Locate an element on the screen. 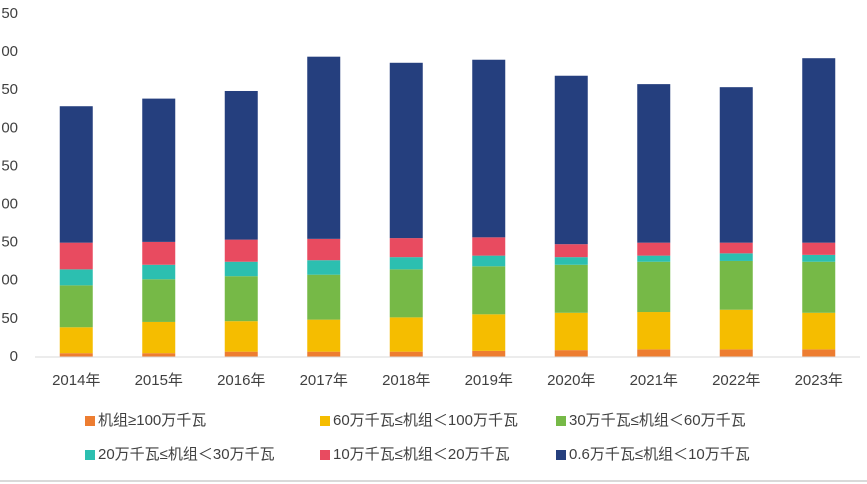  legend-label: 机组≥100万千瓦 is located at coordinates (152, 420).